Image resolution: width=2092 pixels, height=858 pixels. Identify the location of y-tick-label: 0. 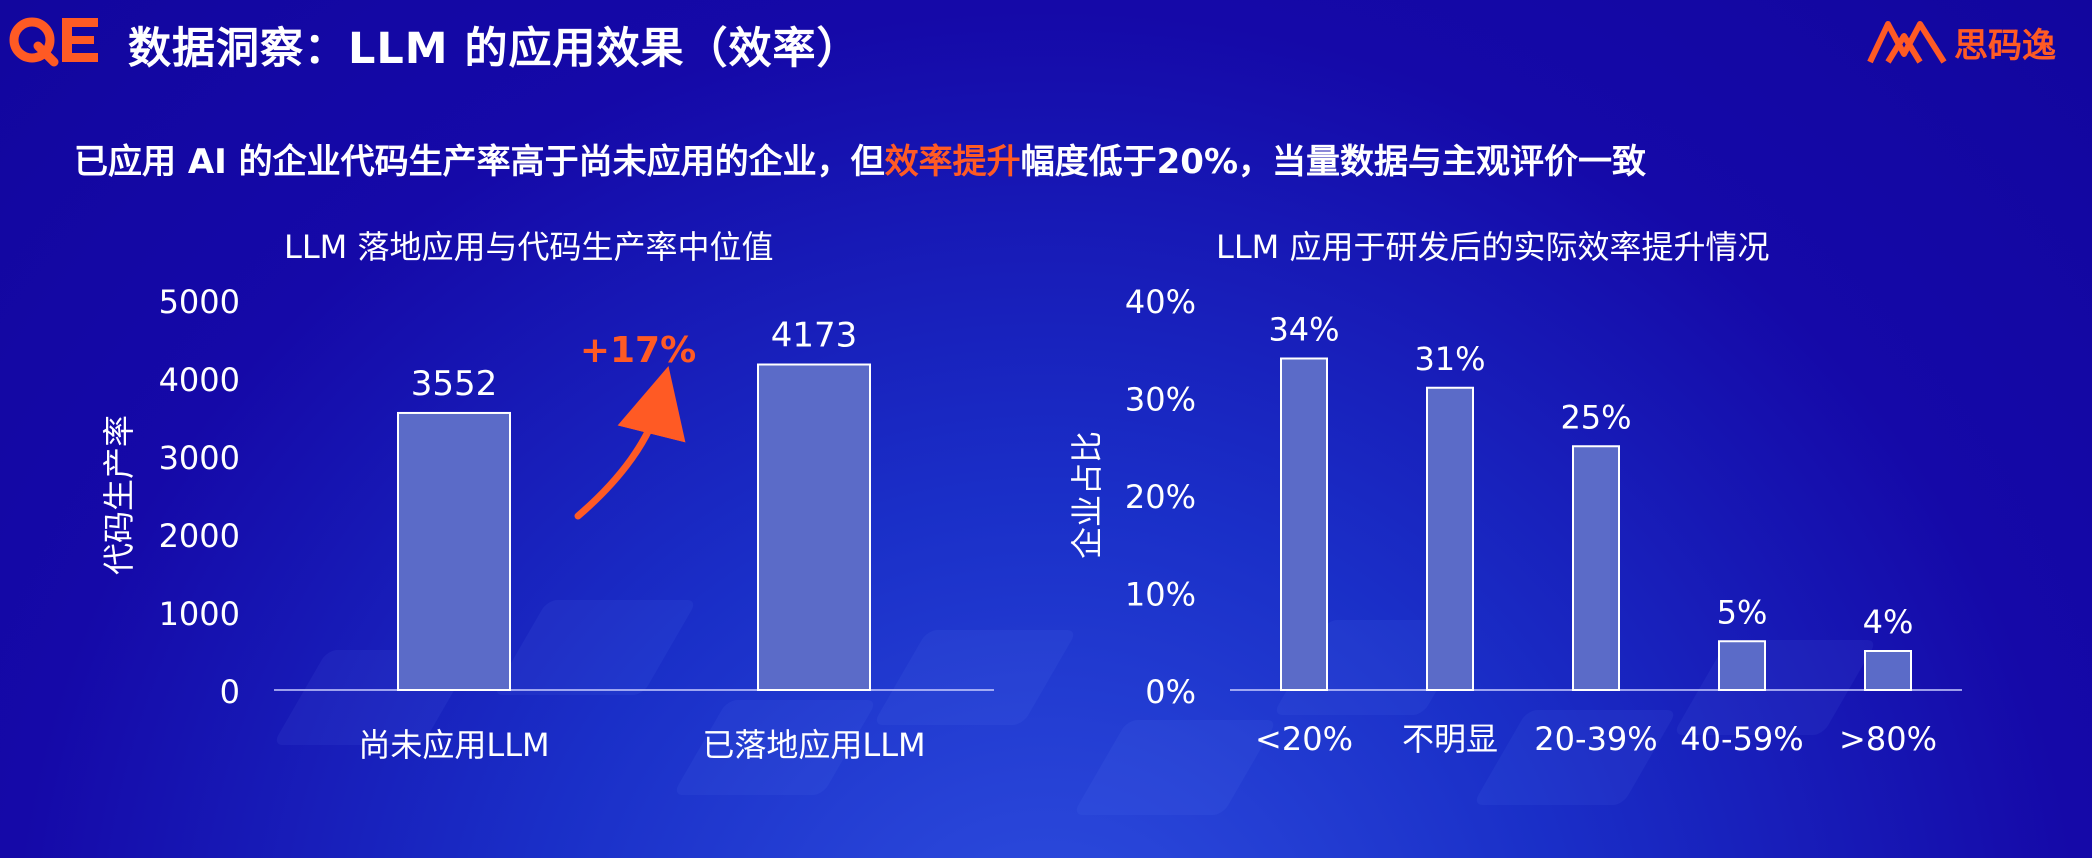
(230, 692).